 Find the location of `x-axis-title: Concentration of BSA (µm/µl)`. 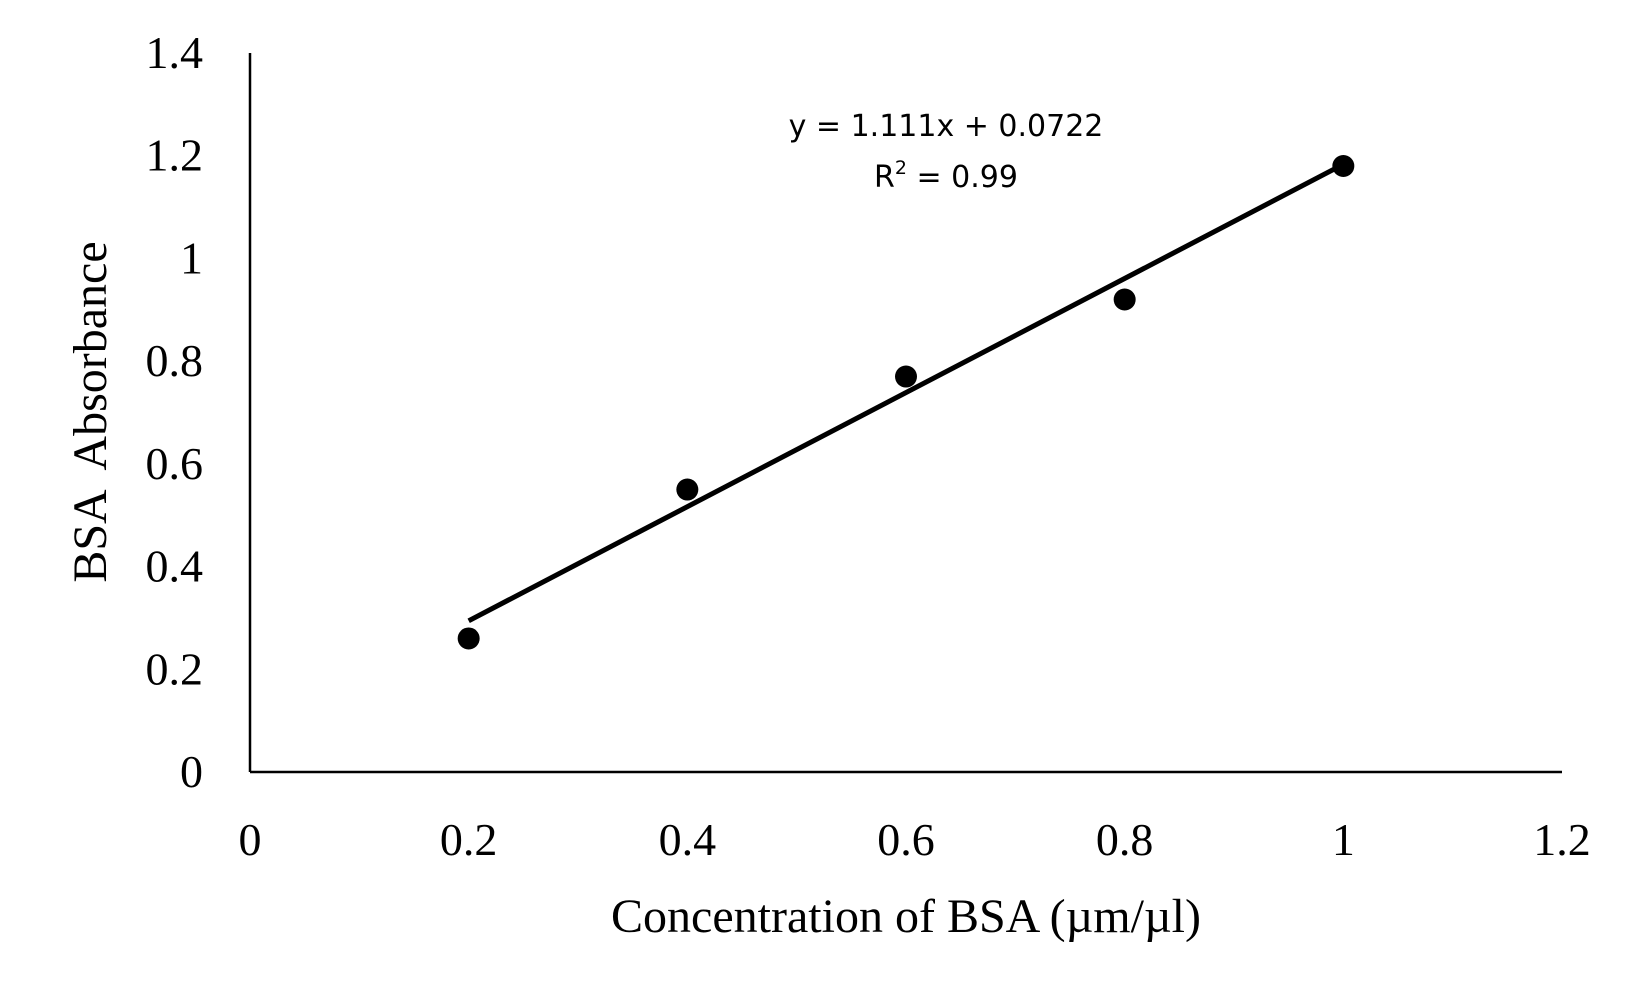

x-axis-title: Concentration of BSA (µm/µl) is located at coordinates (906, 916).